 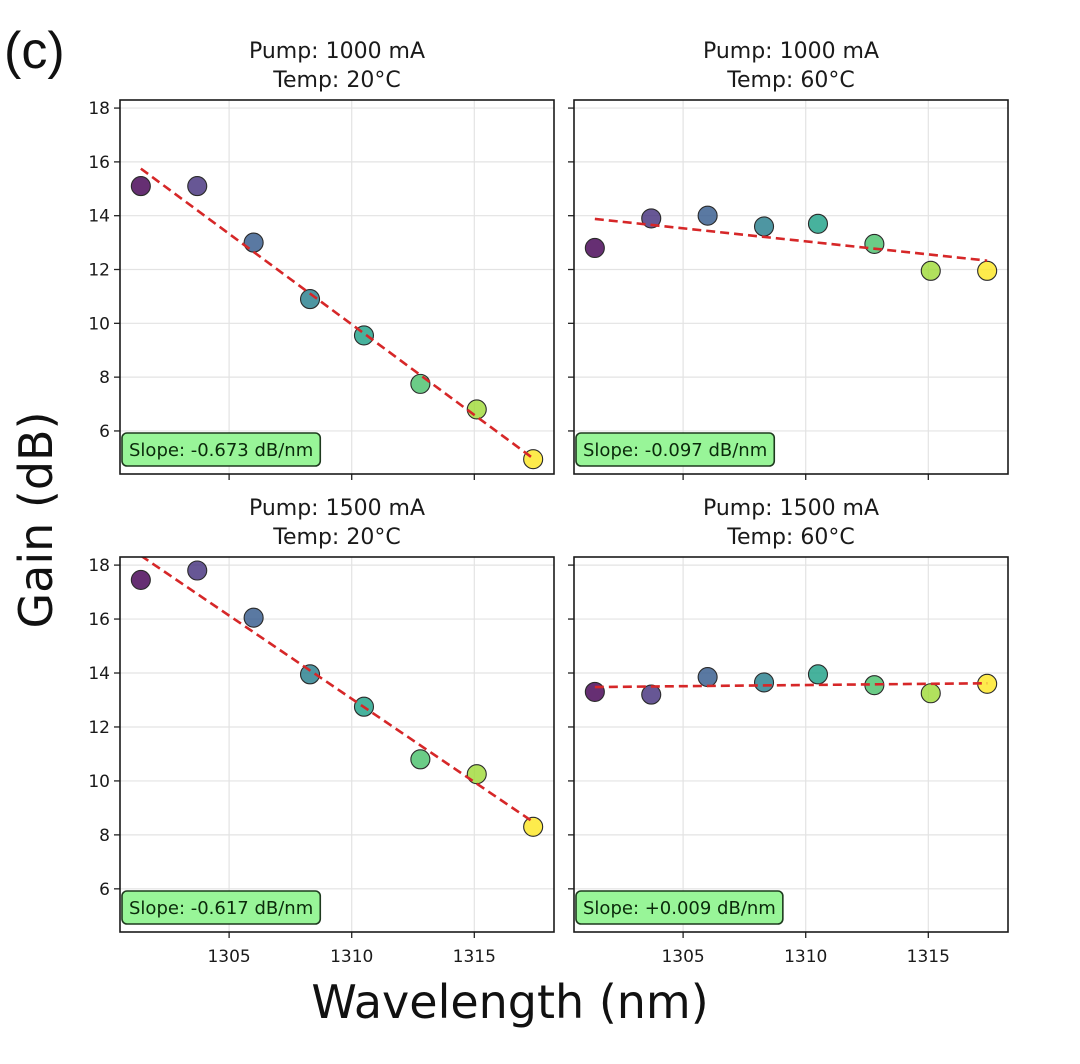 I want to click on slope-text: Slope: -0.673 dB/nm, so click(x=221, y=450).